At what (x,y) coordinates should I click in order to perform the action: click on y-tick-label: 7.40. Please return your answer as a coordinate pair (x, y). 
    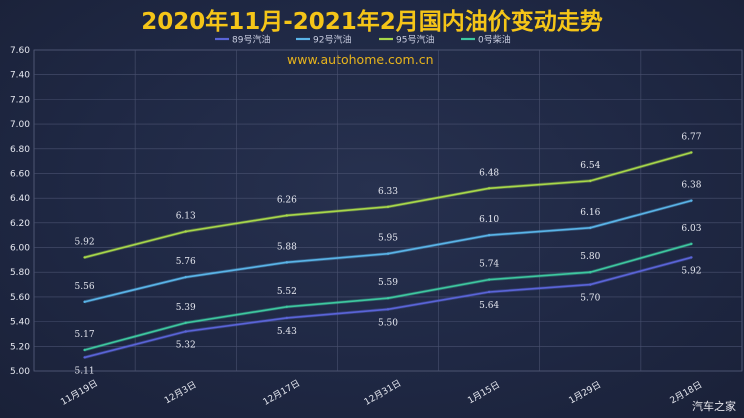
    Looking at the image, I should click on (20, 76).